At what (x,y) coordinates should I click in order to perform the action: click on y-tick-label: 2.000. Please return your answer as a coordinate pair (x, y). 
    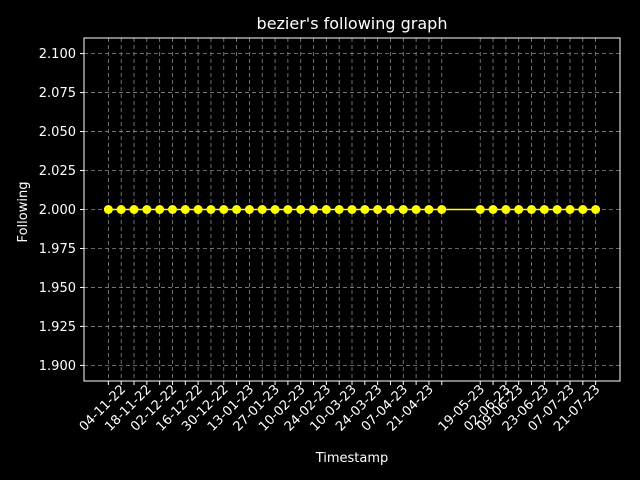
    Looking at the image, I should click on (57, 210).